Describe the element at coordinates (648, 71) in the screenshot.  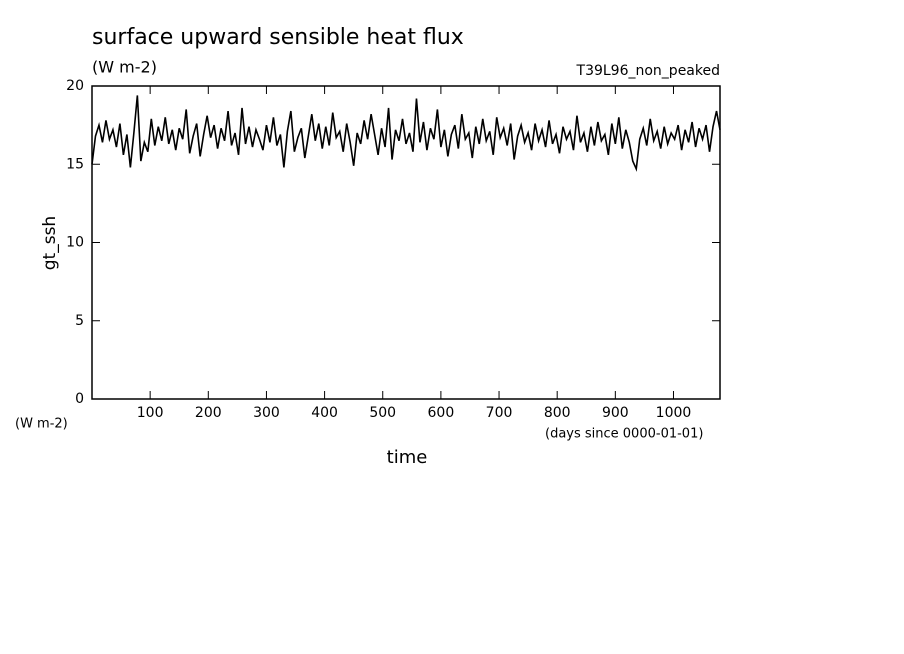
I see `experiment-label: T39L96_non_peaked` at that location.